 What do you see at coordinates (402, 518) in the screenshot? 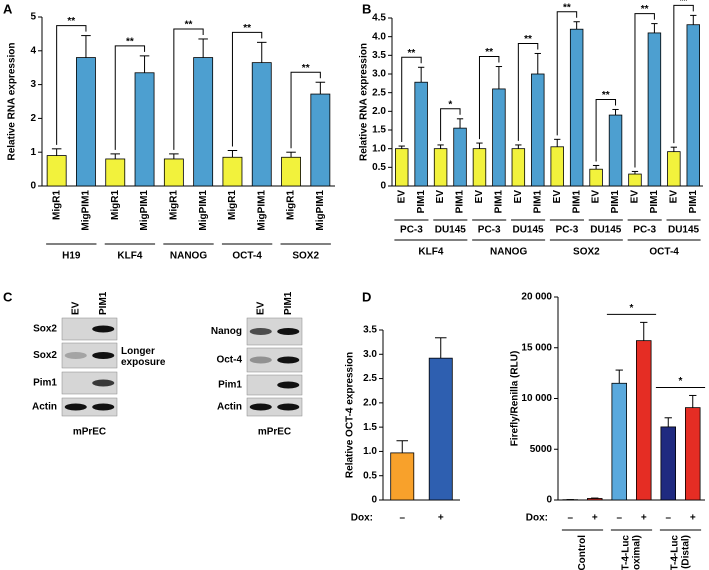
I see `x-tick-label: –` at bounding box center [402, 518].